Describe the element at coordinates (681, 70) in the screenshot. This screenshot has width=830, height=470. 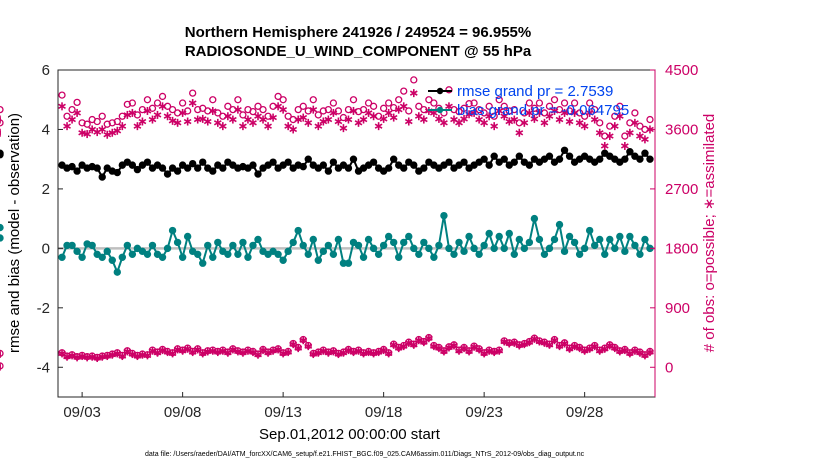
I see `y-tick-label-right: 4500` at that location.